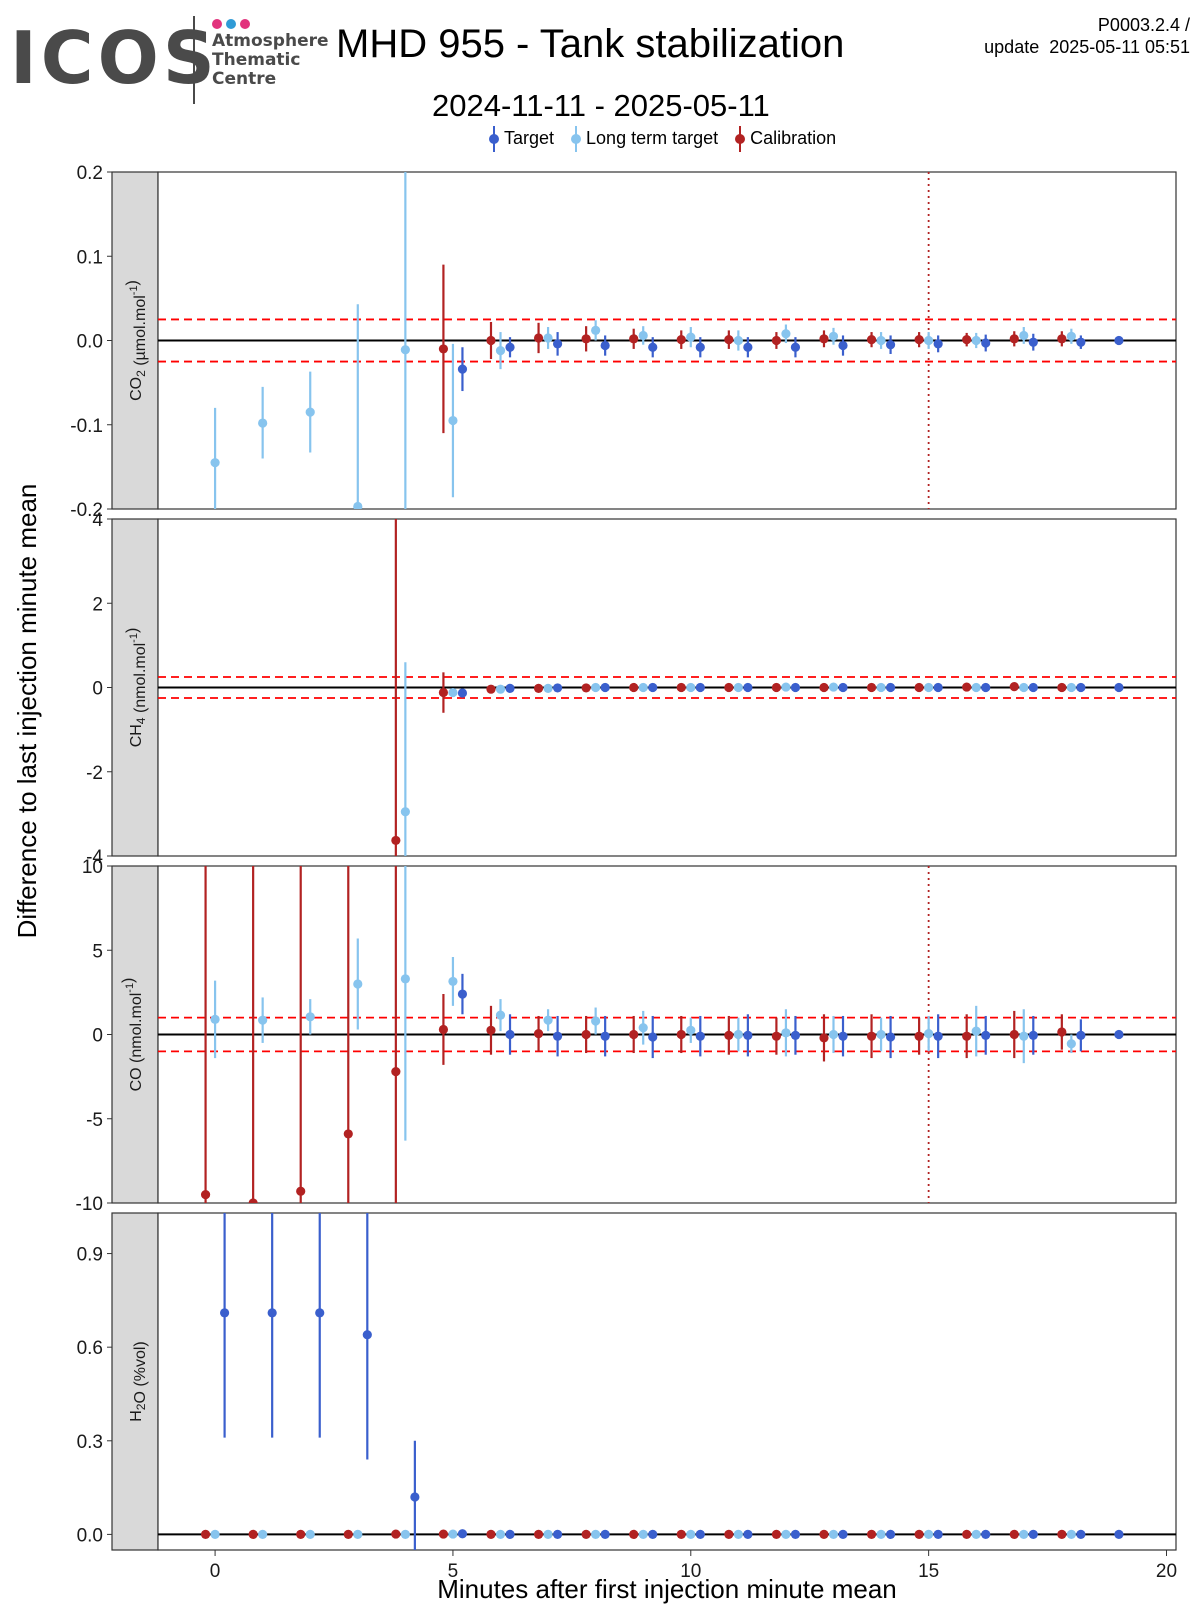 This screenshot has width=1200, height=1620. Describe the element at coordinates (643, 1534) in the screenshot. I see `series-long-term-target` at that location.